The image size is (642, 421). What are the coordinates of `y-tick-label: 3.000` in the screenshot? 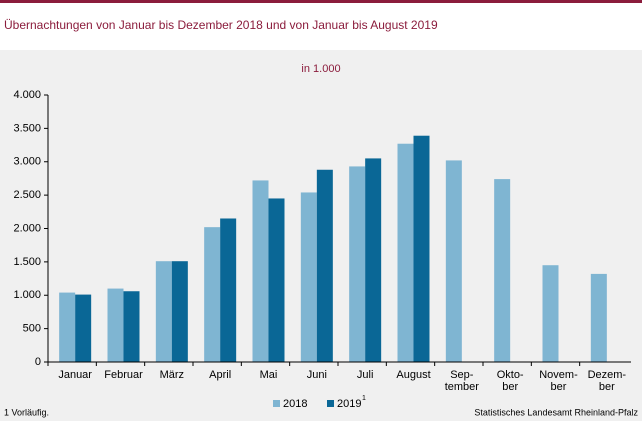 It's located at (27, 162).